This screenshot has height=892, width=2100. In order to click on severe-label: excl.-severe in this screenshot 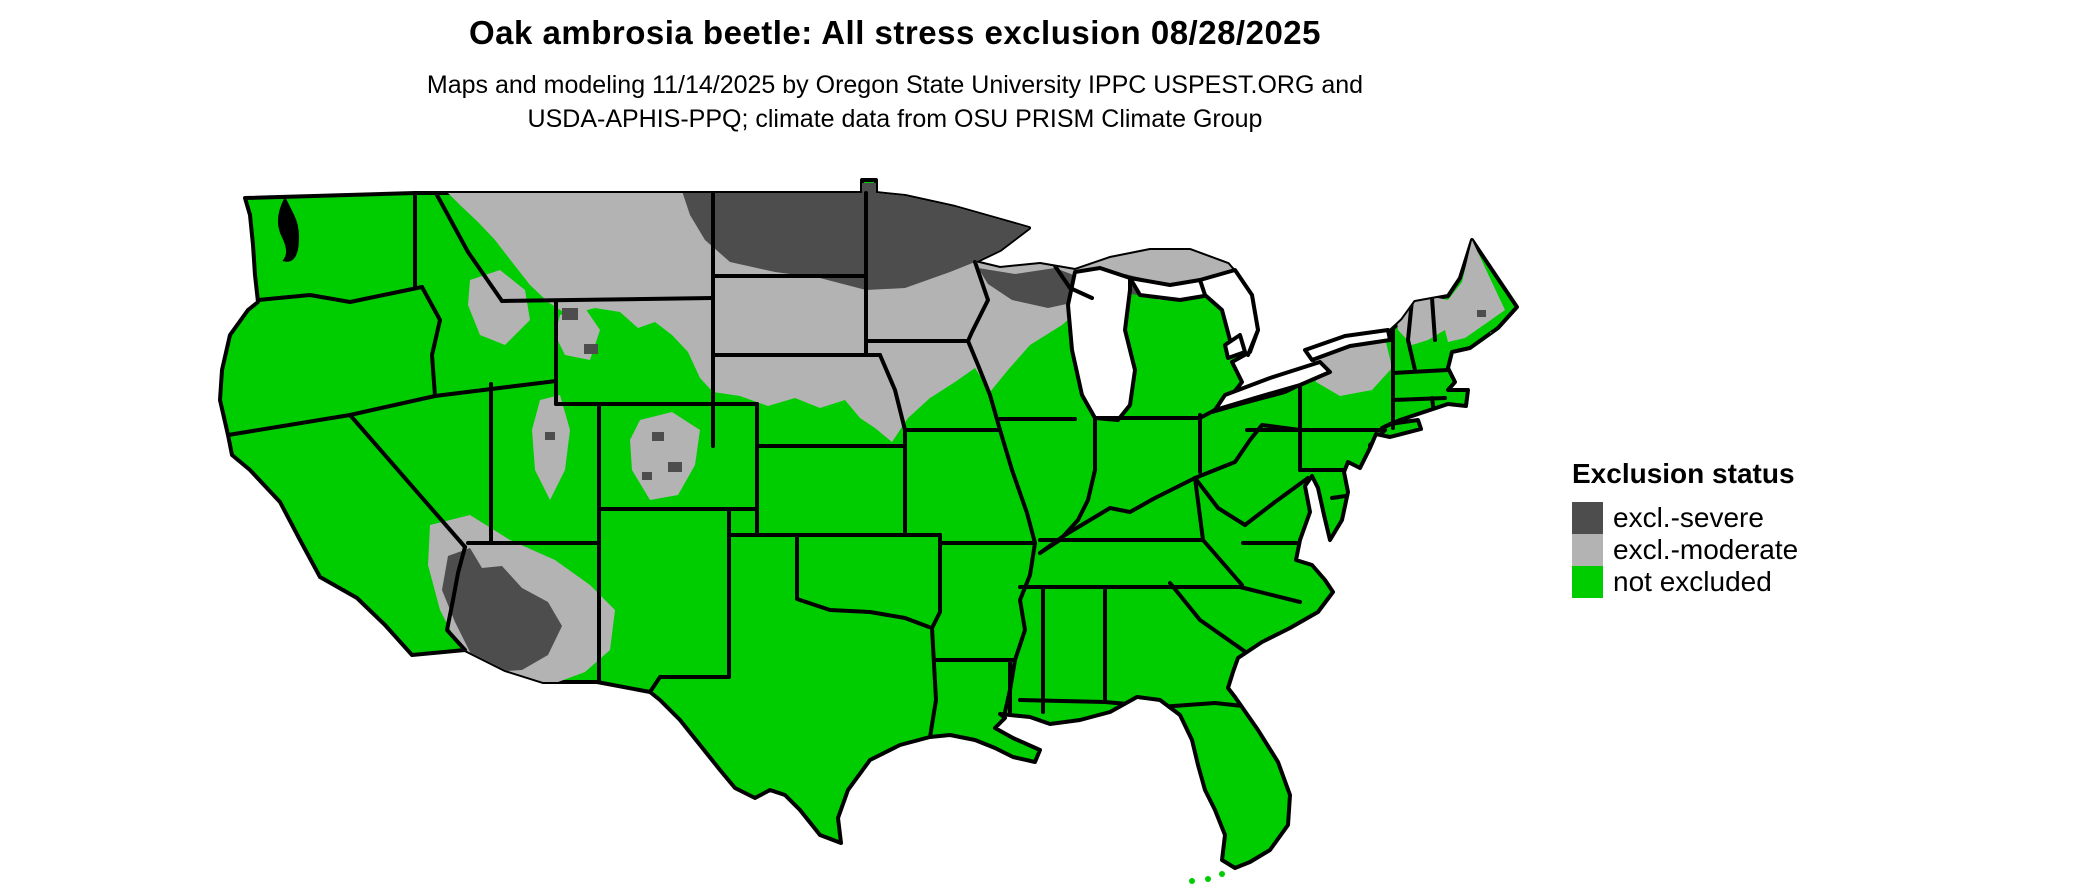, I will do `click(1688, 517)`.